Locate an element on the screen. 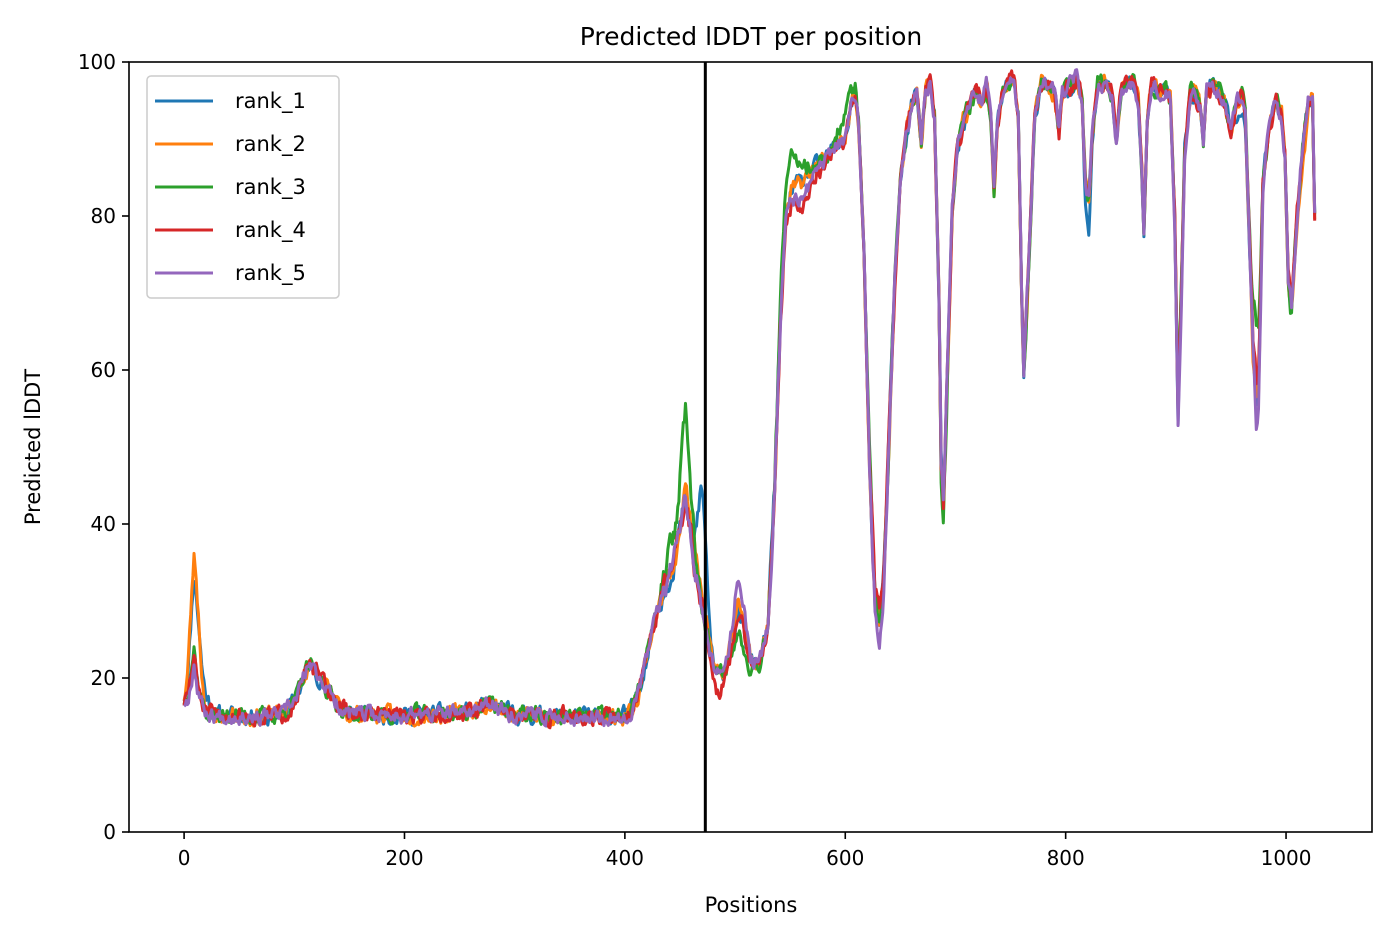 The image size is (1391, 939). y-tick-label: 100 is located at coordinates (97, 62).